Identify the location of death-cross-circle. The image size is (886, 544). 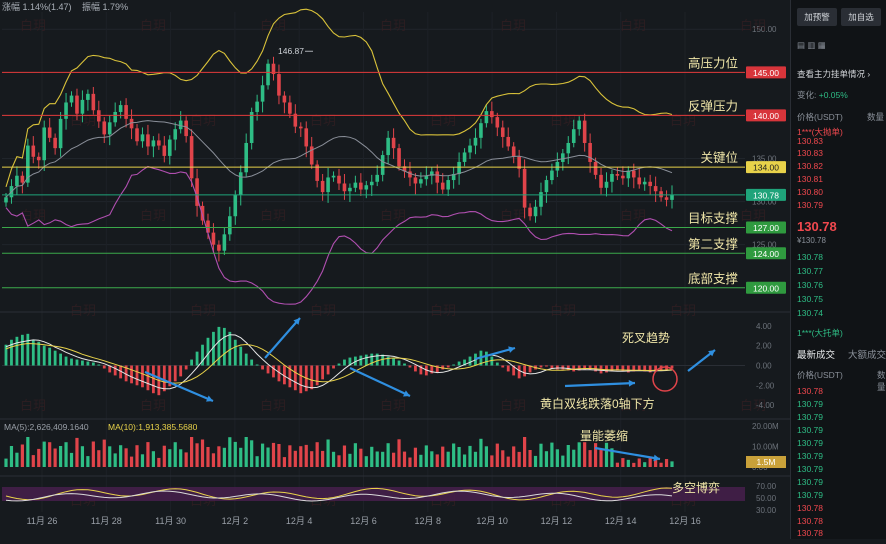
(665, 379).